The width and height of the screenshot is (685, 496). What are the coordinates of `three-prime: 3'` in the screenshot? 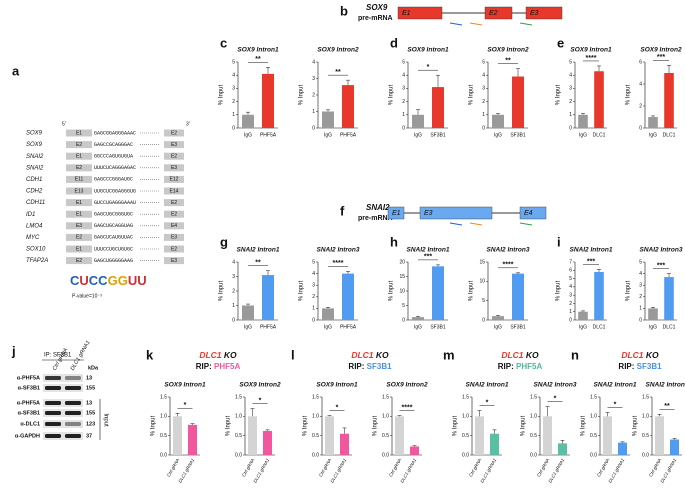 It's located at (188, 124).